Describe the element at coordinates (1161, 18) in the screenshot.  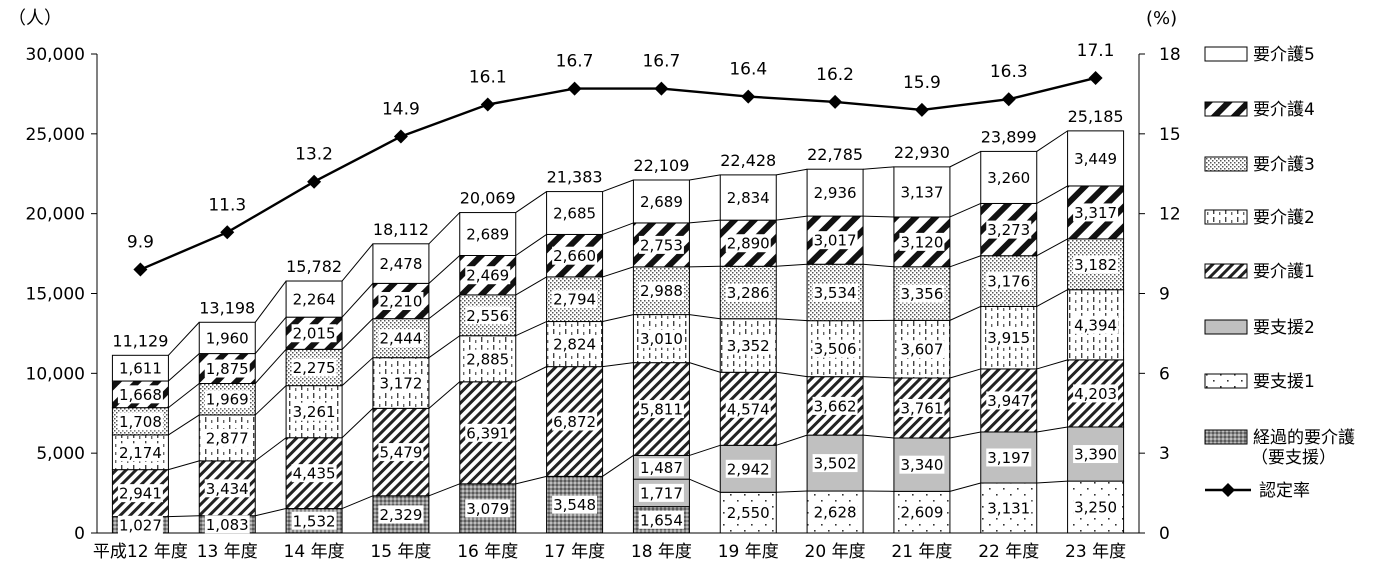
I see `right-axis-unit: (%)` at that location.